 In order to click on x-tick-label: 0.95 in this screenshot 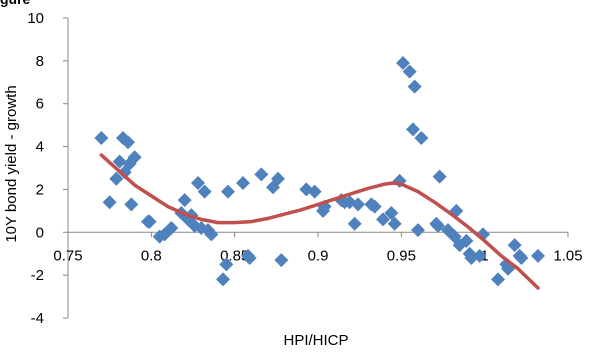, I will do `click(401, 255)`.